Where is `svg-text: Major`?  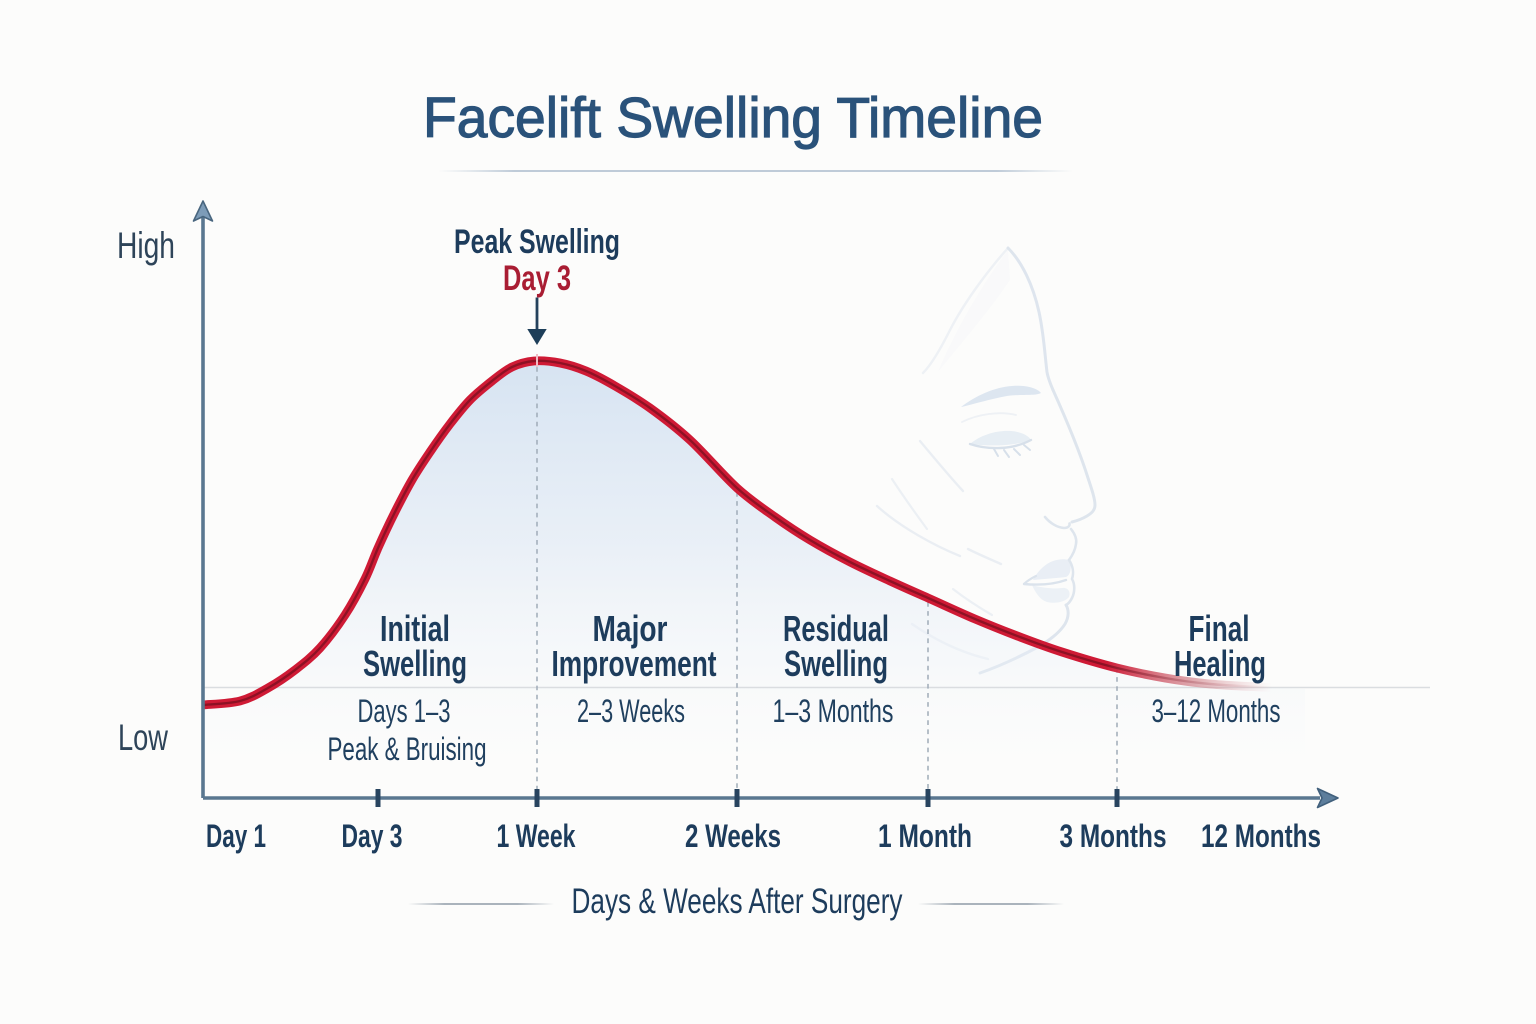
svg-text: Major is located at coordinates (630, 628).